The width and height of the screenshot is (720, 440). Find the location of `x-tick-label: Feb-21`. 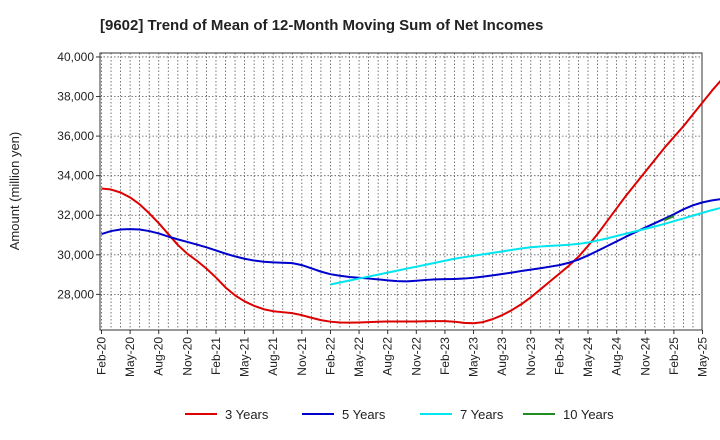

x-tick-label: Feb-21 is located at coordinates (216, 356).